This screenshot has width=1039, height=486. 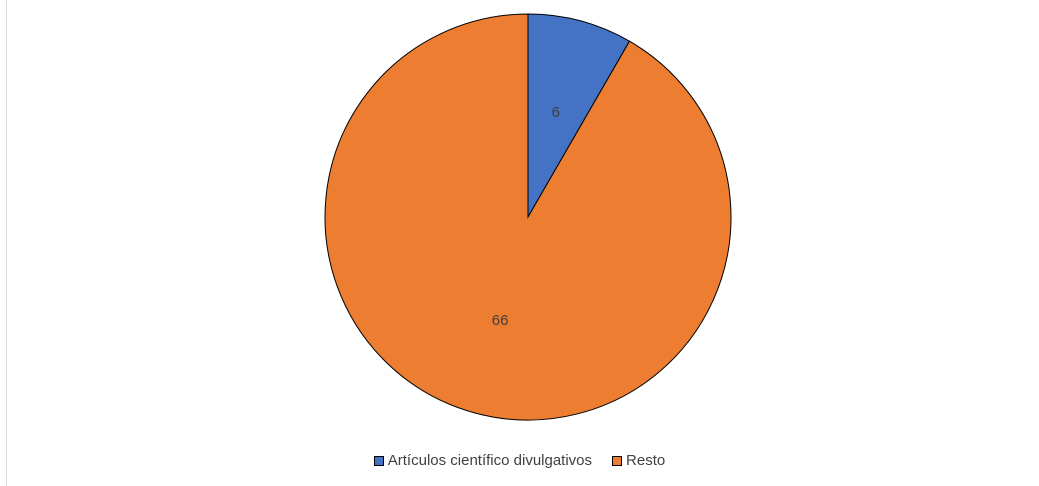 I want to click on chart-legend: Artículos científico divulgativos Resto, so click(x=519, y=460).